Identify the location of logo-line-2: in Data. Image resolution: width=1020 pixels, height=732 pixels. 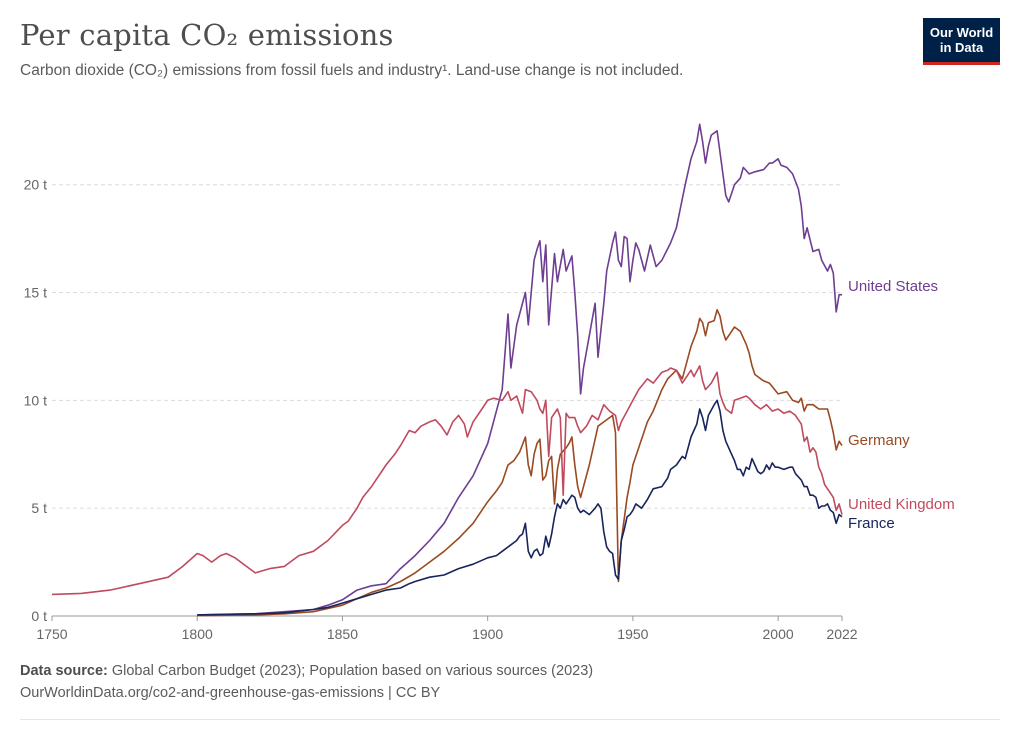
(961, 47).